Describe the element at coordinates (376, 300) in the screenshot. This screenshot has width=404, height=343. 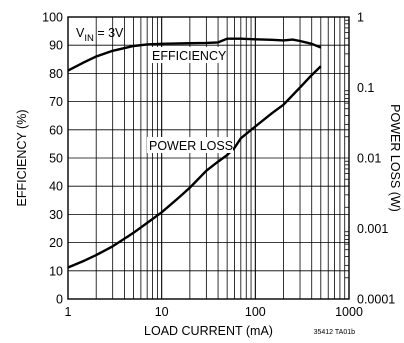
I see `y-right-tick-label: 0.0001` at that location.